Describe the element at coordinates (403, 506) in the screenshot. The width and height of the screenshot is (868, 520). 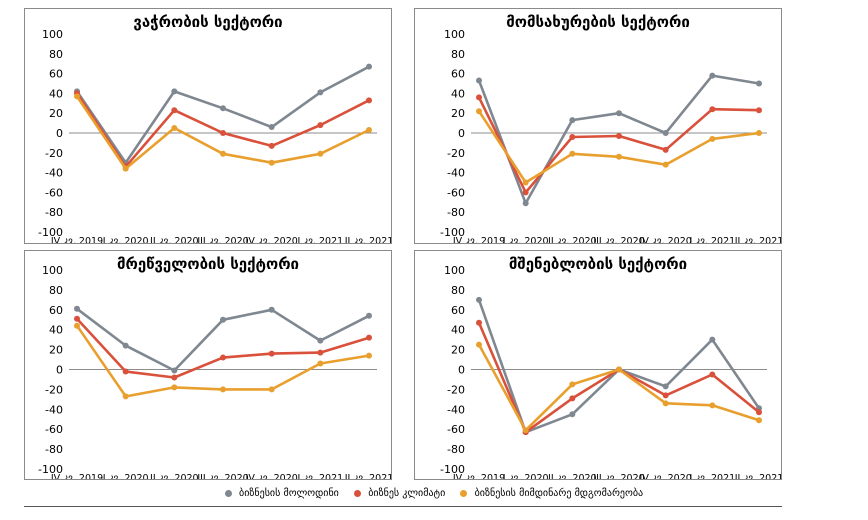
I see `bottom-divider` at that location.